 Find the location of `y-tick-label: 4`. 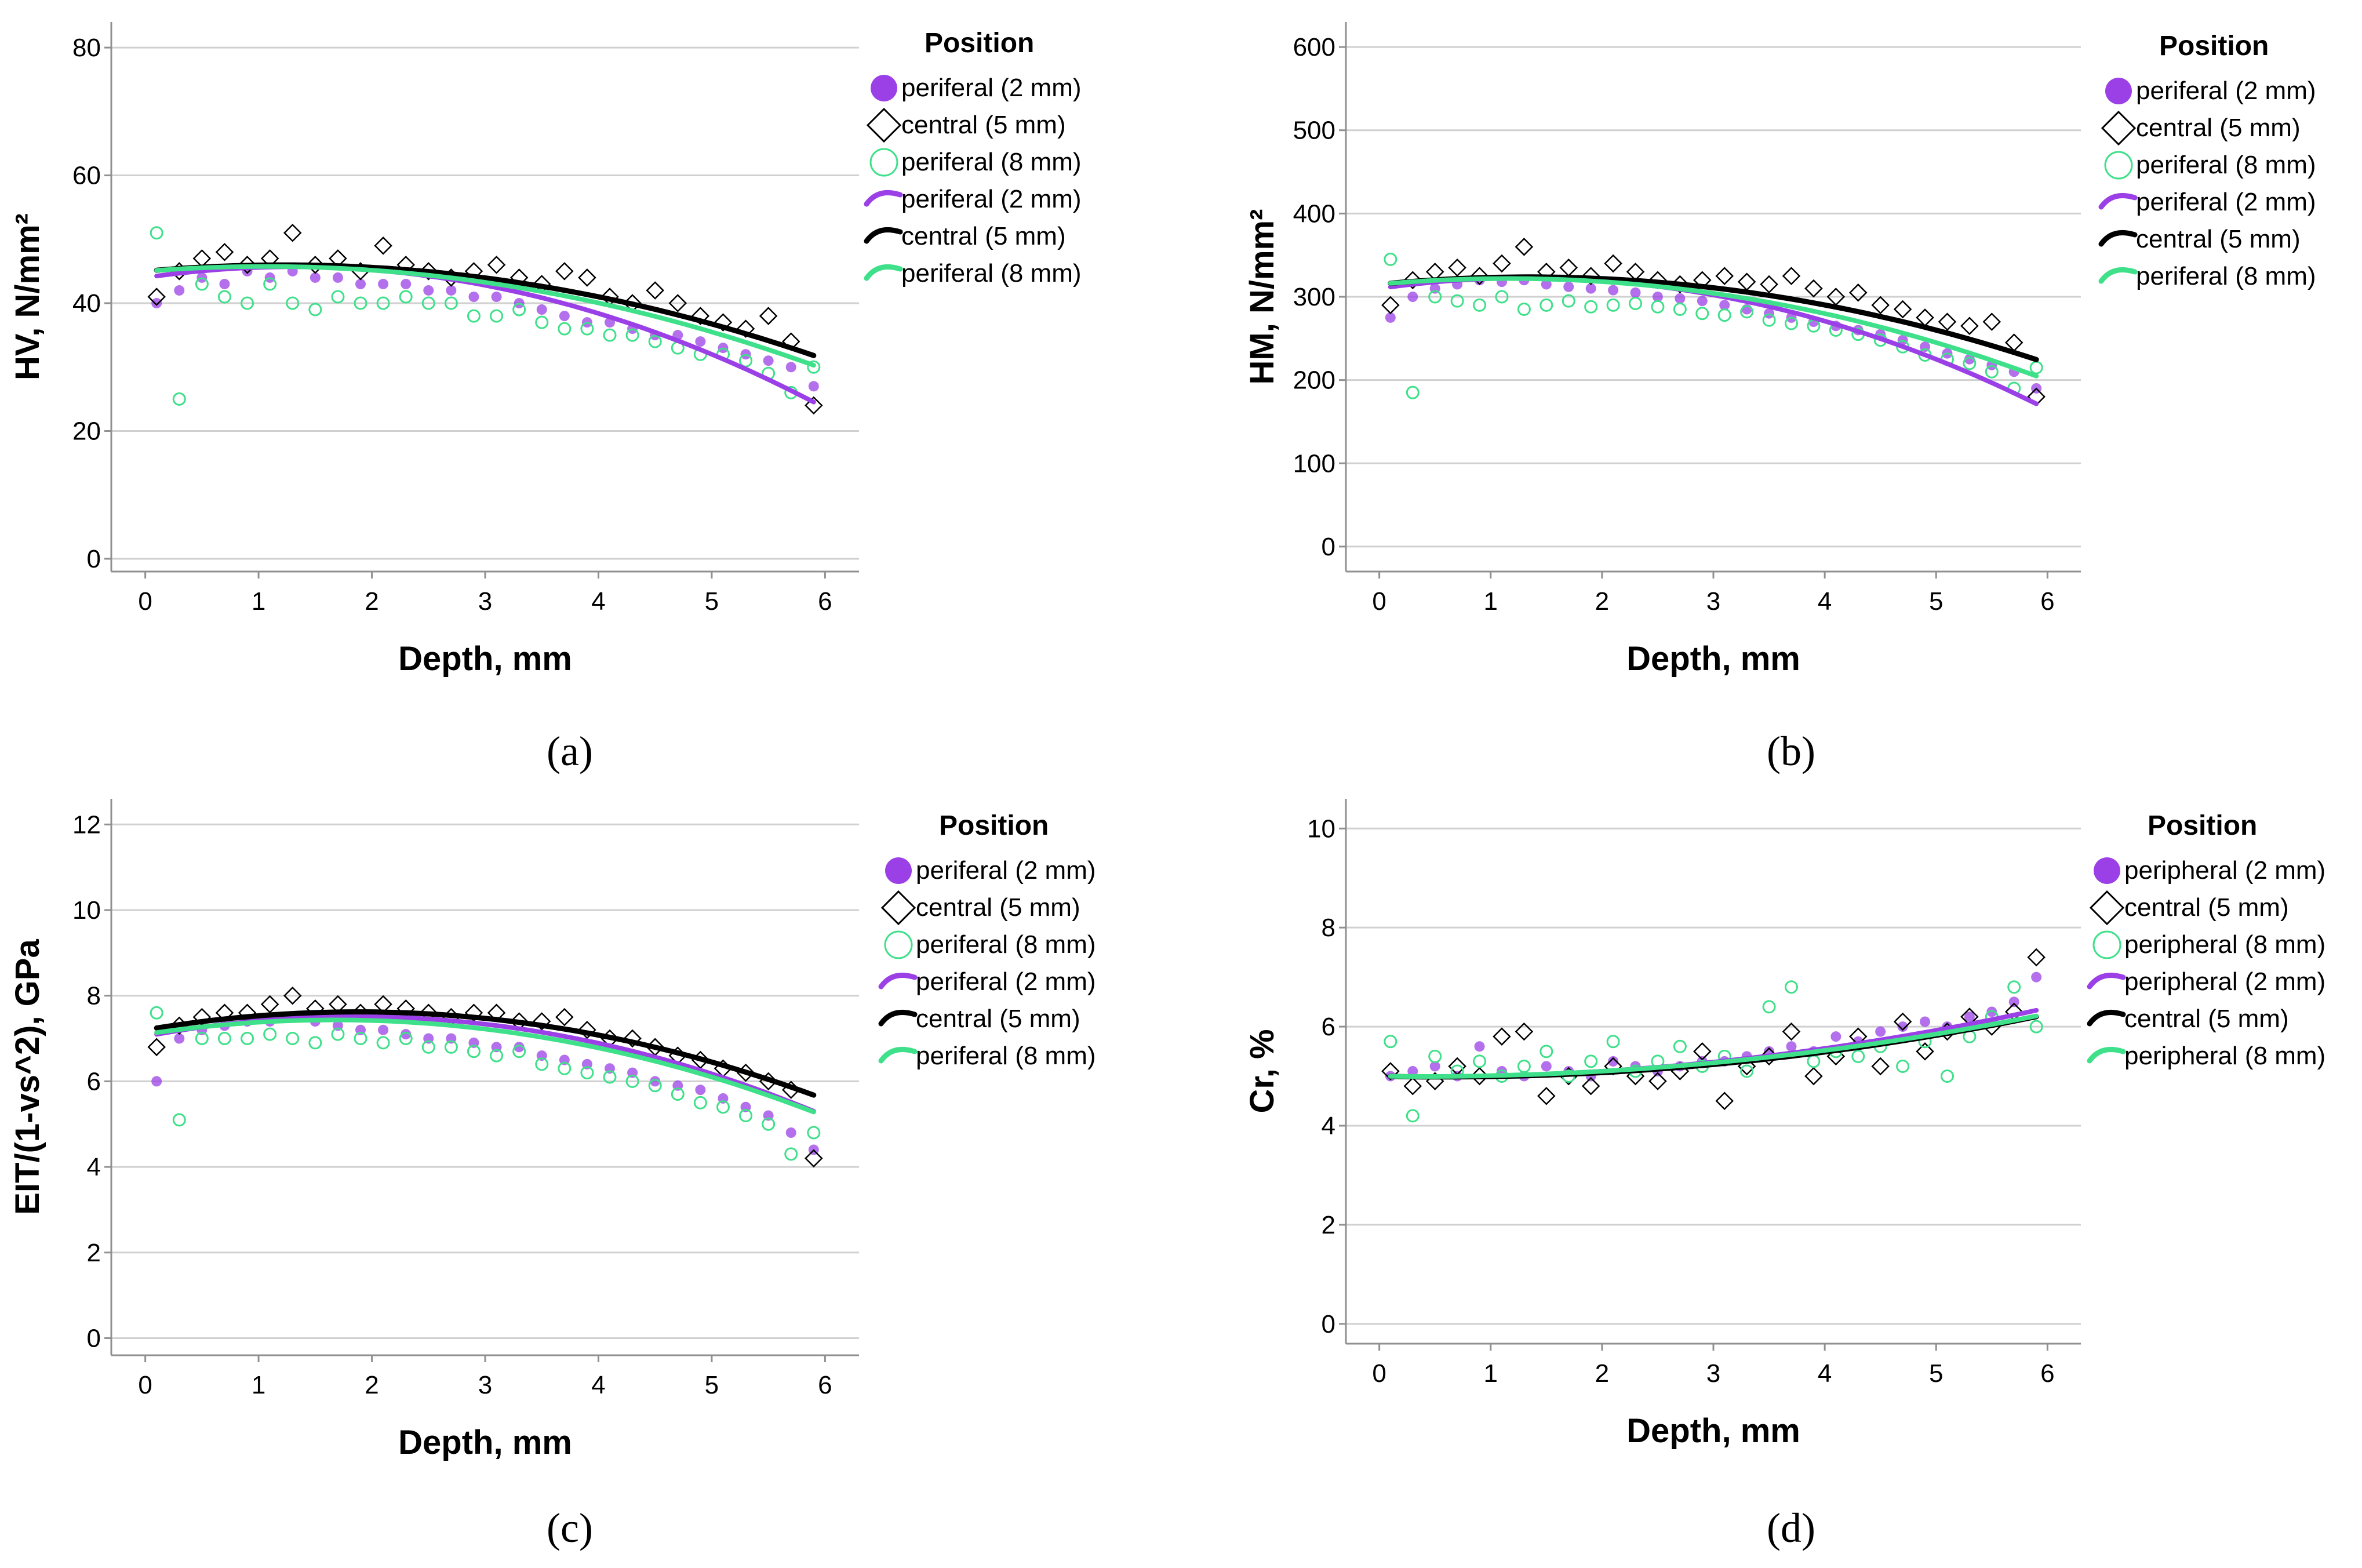

y-tick-label: 4 is located at coordinates (94, 1167).